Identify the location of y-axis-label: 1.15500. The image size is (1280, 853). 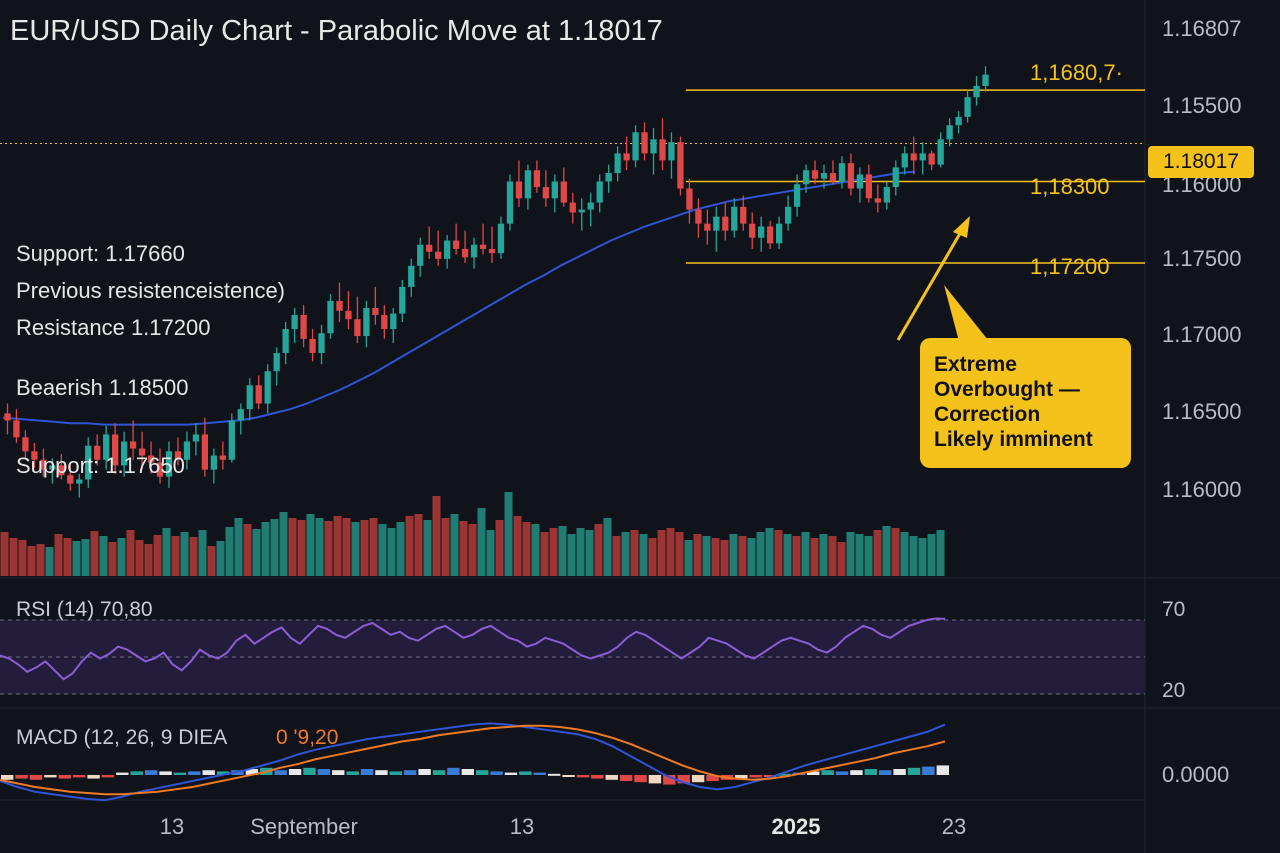
(1202, 105).